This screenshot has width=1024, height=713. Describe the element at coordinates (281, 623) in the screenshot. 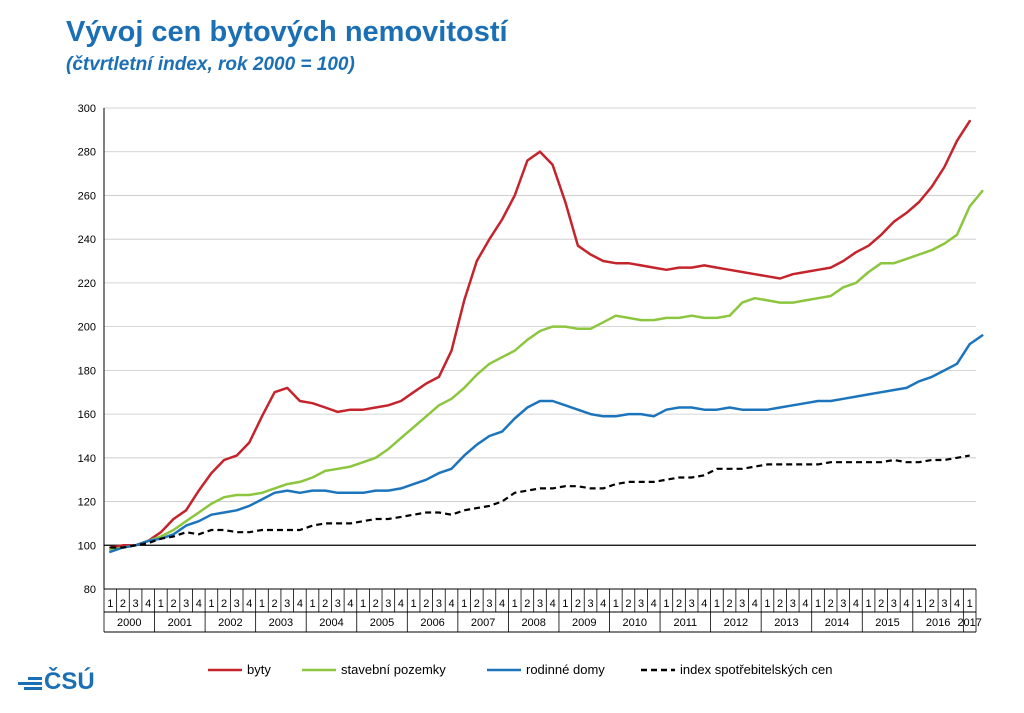

I see `x-tick-label-year: 2003` at that location.